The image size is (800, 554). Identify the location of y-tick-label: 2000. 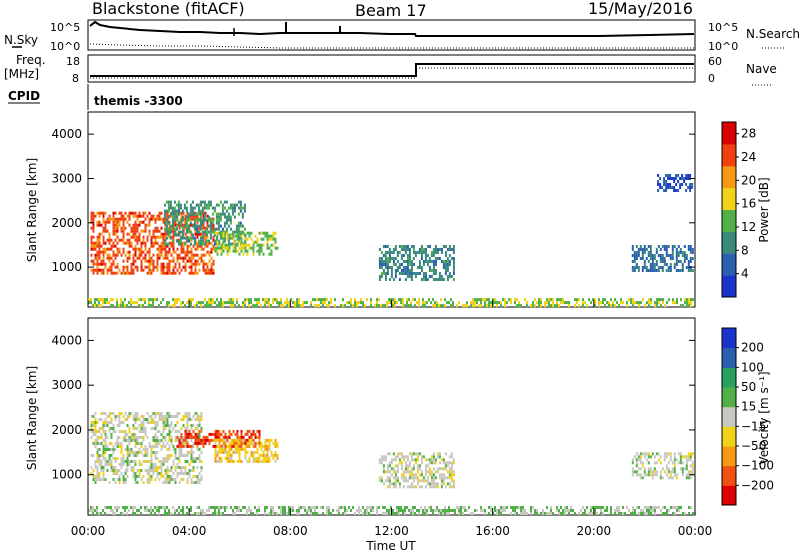
(66, 223).